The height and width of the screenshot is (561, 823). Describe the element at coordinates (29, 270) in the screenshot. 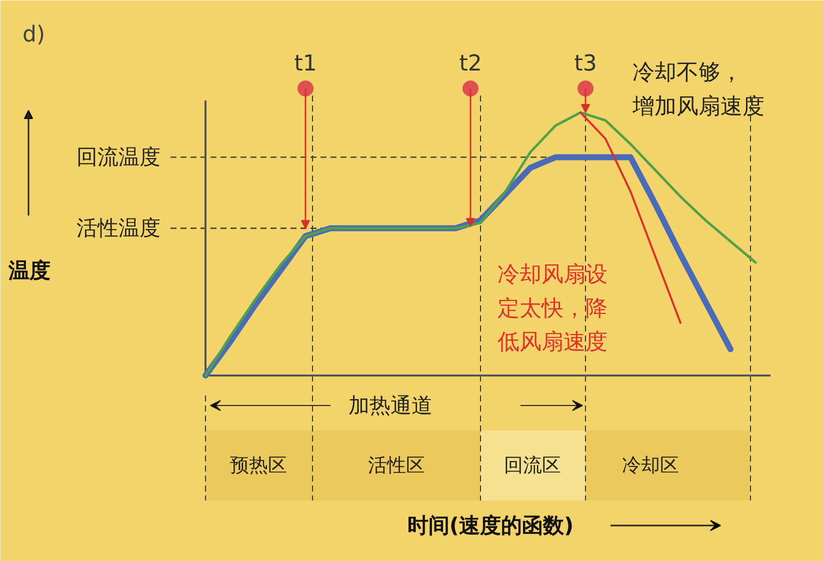

I see `text: 温度` at that location.